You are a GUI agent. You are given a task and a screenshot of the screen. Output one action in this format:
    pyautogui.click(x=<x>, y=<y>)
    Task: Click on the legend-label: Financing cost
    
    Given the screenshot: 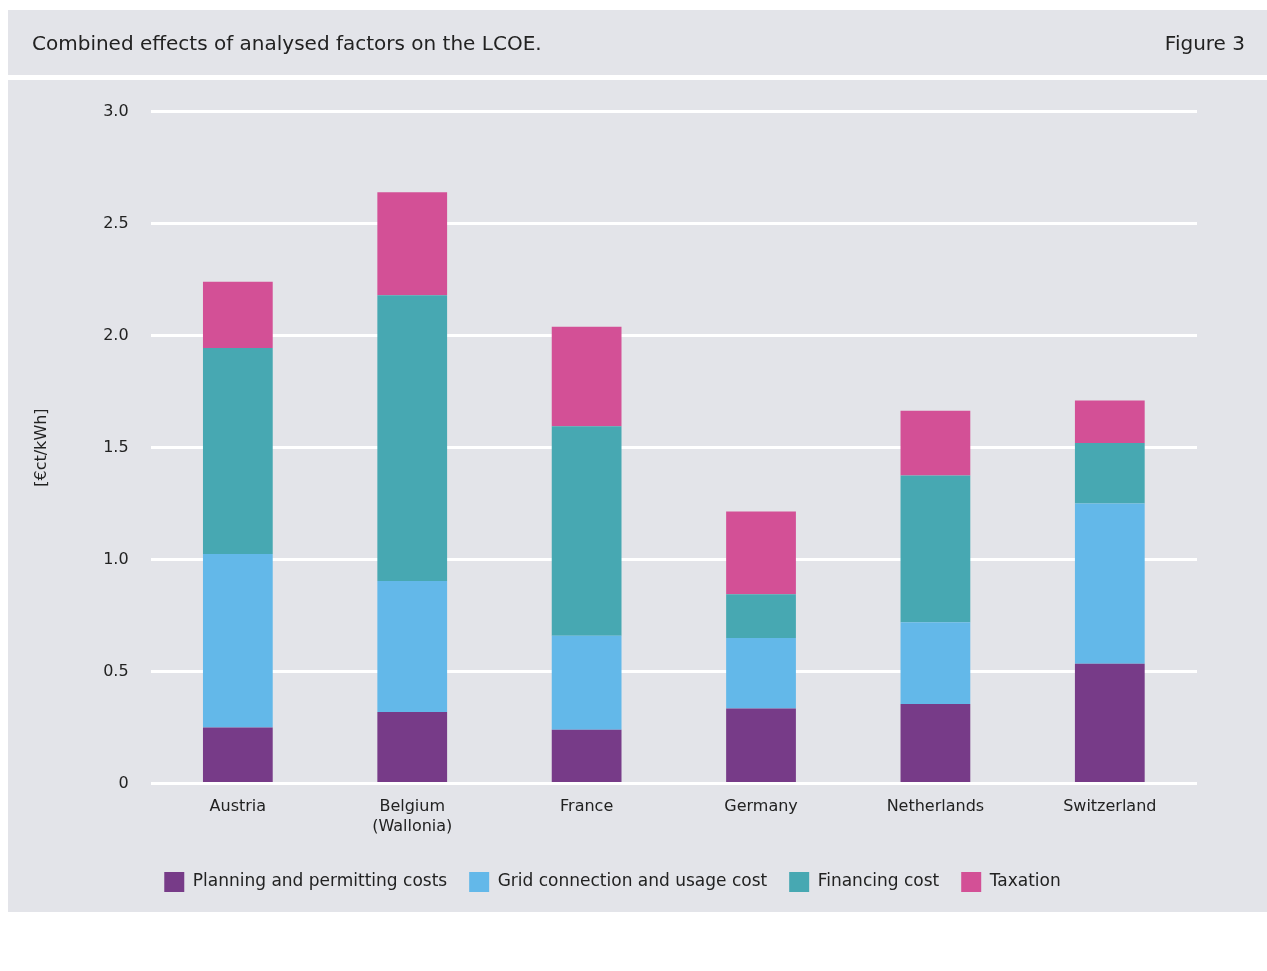 What is the action you would take?
    pyautogui.click(x=878, y=880)
    